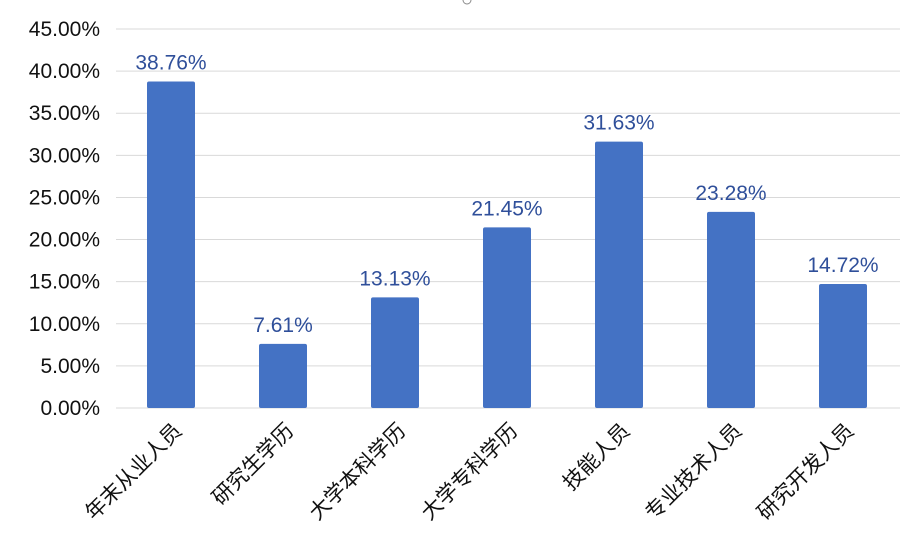 The image size is (916, 555). Describe the element at coordinates (253, 464) in the screenshot. I see `x-category-label: 研究生学历` at that location.